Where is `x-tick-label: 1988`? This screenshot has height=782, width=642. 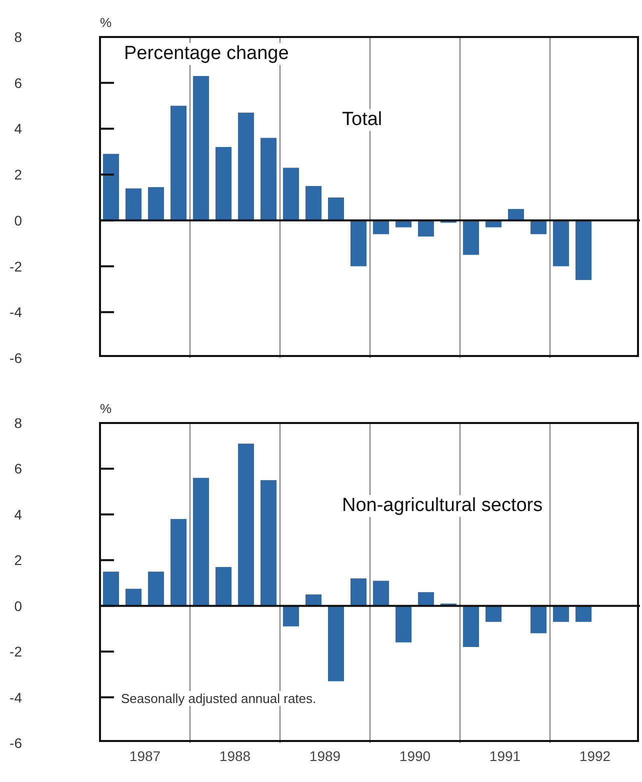 x-tick-label: 1988 is located at coordinates (235, 756).